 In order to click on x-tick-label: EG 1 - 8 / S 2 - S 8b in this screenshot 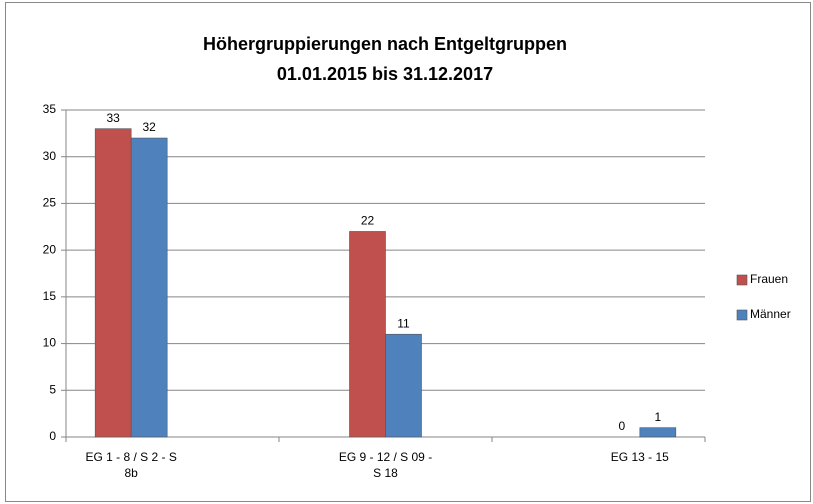, I will do `click(131, 465)`.